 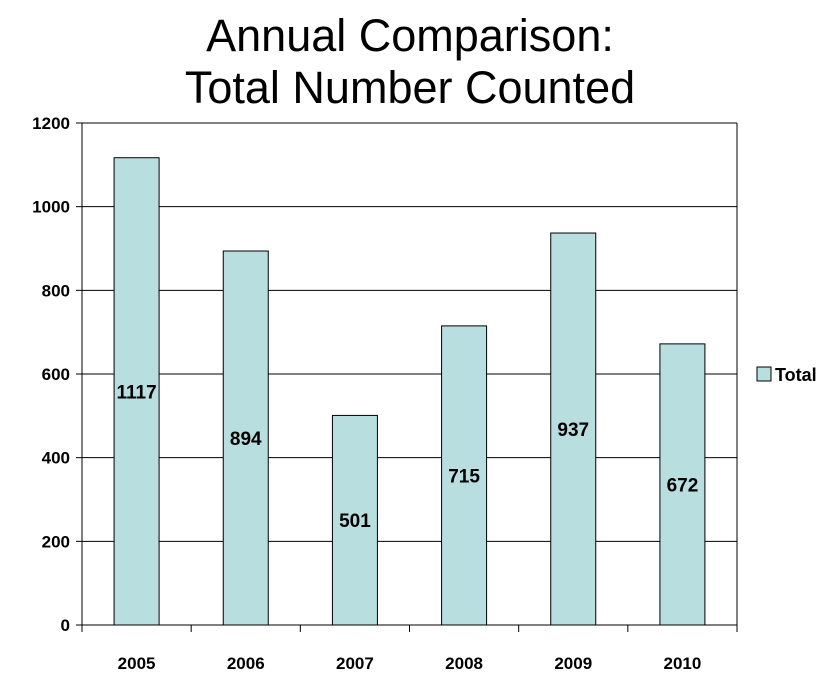 What do you see at coordinates (573, 663) in the screenshot?
I see `x-tick-label: 2009` at bounding box center [573, 663].